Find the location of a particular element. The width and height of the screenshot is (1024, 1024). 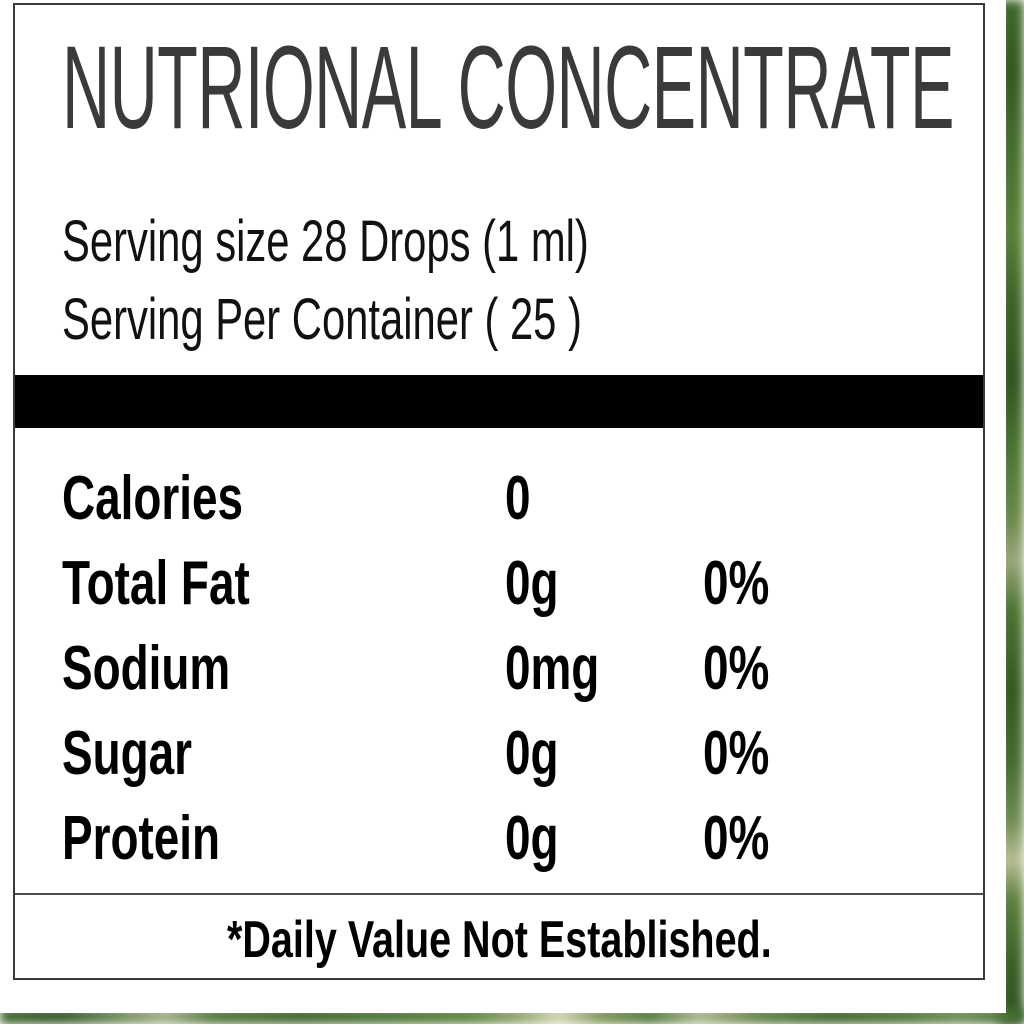

nutrient-name: Calories is located at coordinates (153, 498).